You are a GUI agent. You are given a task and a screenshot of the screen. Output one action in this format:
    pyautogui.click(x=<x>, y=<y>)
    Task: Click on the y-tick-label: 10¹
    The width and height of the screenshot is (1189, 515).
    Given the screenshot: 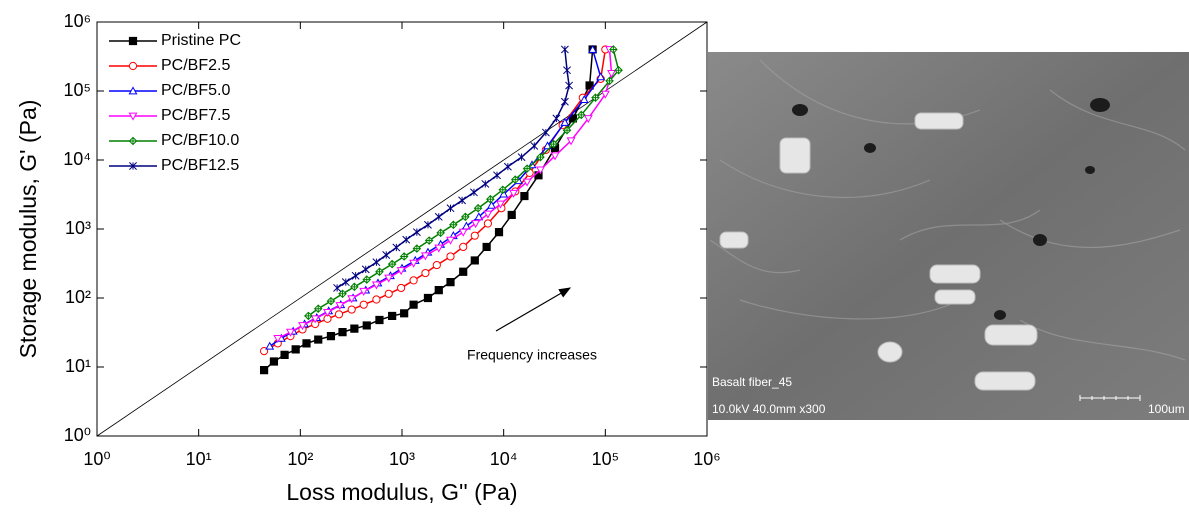 What is the action you would take?
    pyautogui.click(x=78, y=366)
    